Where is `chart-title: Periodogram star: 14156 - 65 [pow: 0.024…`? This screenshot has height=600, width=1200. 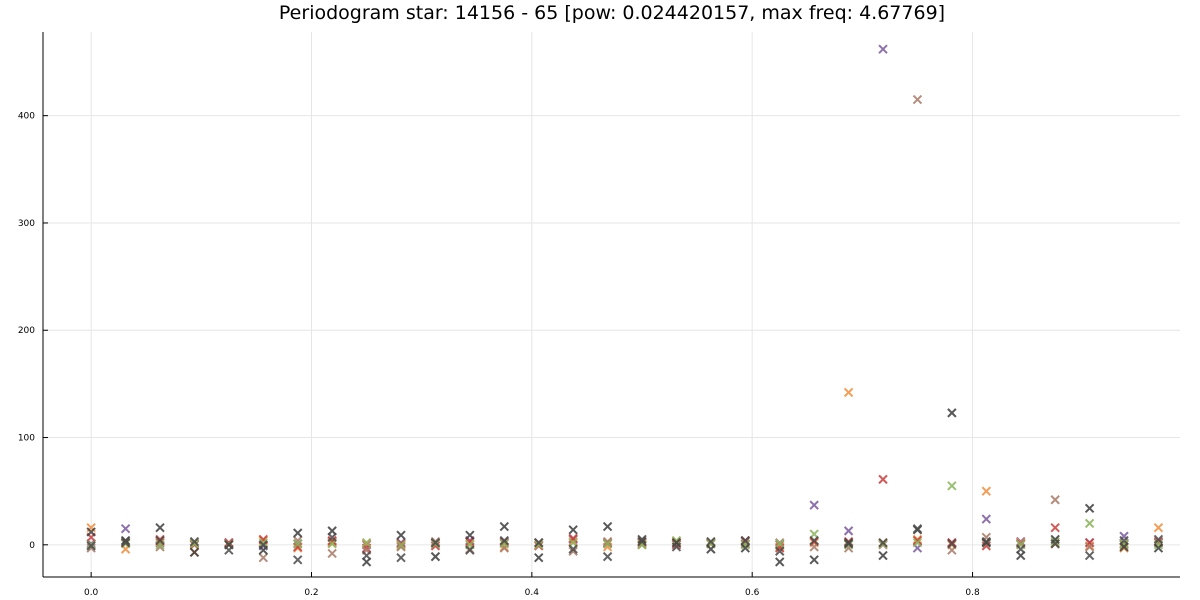 chart-title: Periodogram star: 14156 - 65 [pow: 0.024… is located at coordinates (612, 13).